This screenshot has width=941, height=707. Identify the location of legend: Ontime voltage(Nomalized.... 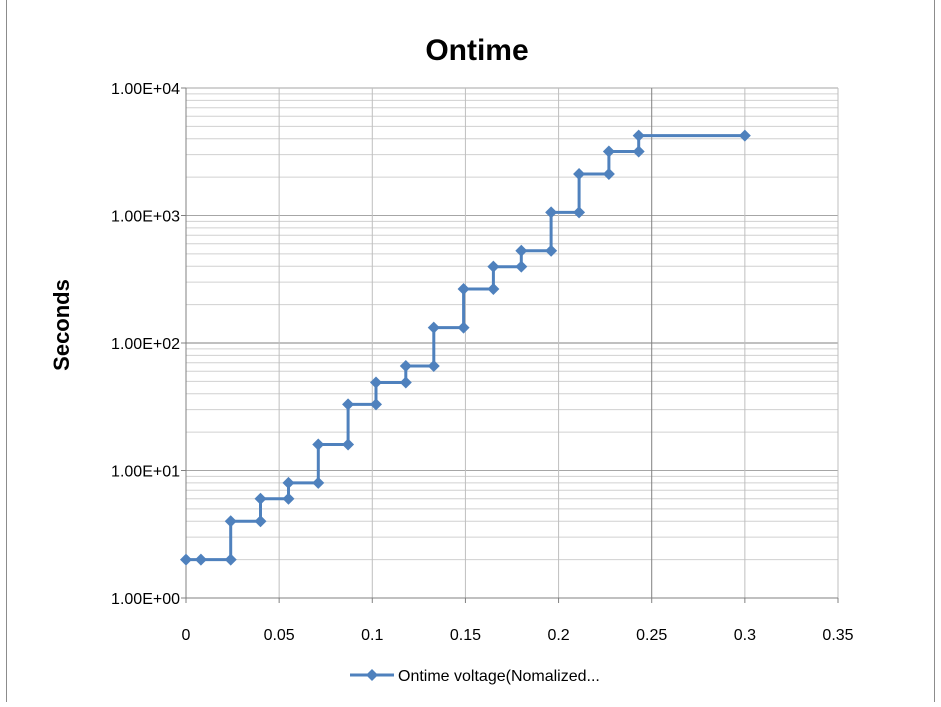
(475, 676).